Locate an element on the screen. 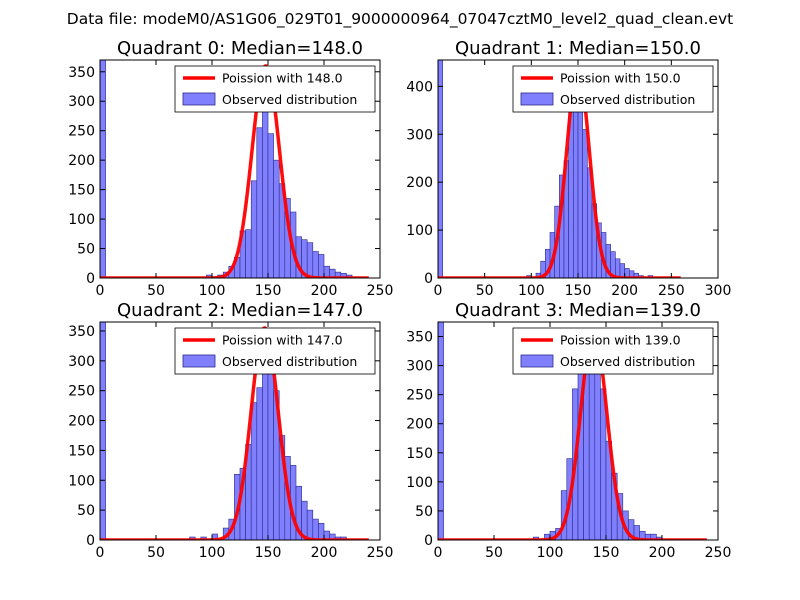 This screenshot has height=600, width=800. poisson-curve is located at coordinates (560, 172).